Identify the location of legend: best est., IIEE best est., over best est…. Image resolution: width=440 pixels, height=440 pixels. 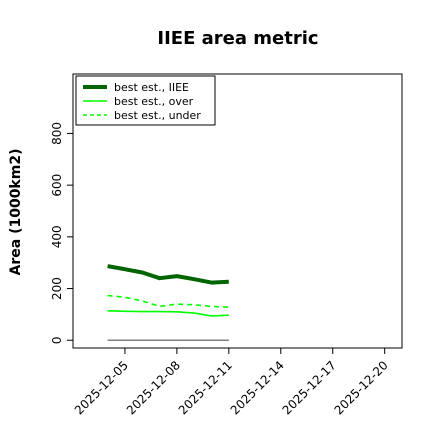
(145, 100).